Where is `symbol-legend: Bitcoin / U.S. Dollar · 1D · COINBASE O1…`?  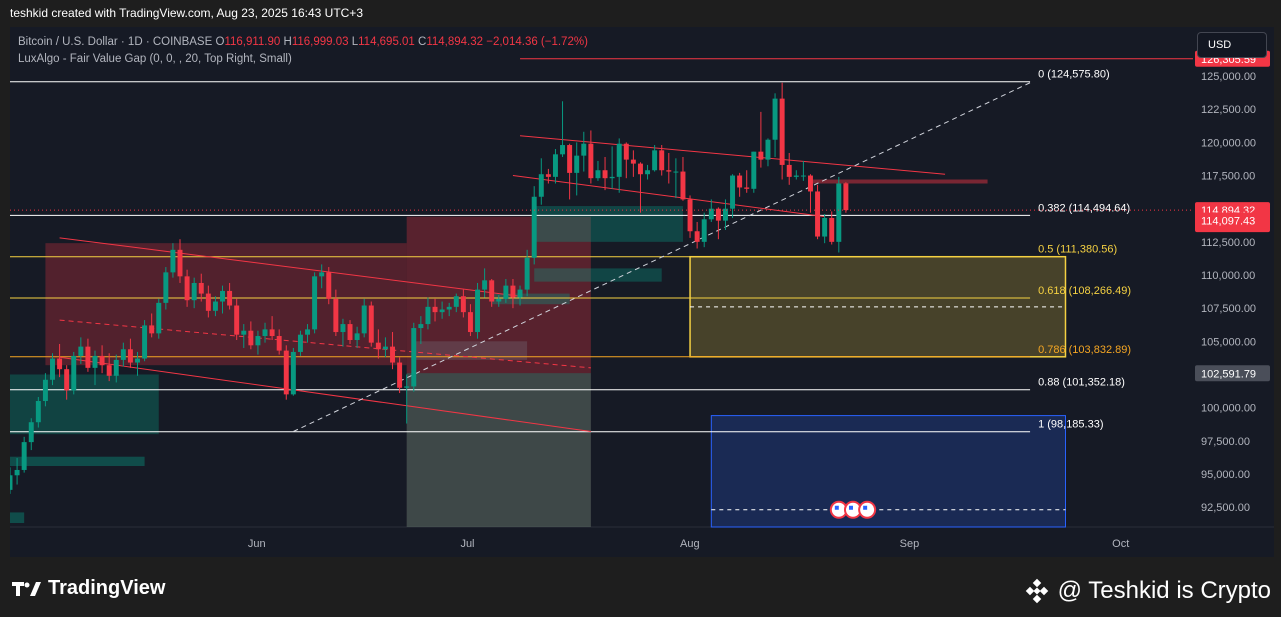 symbol-legend: Bitcoin / U.S. Dollar · 1D · COINBASE O1… is located at coordinates (303, 42).